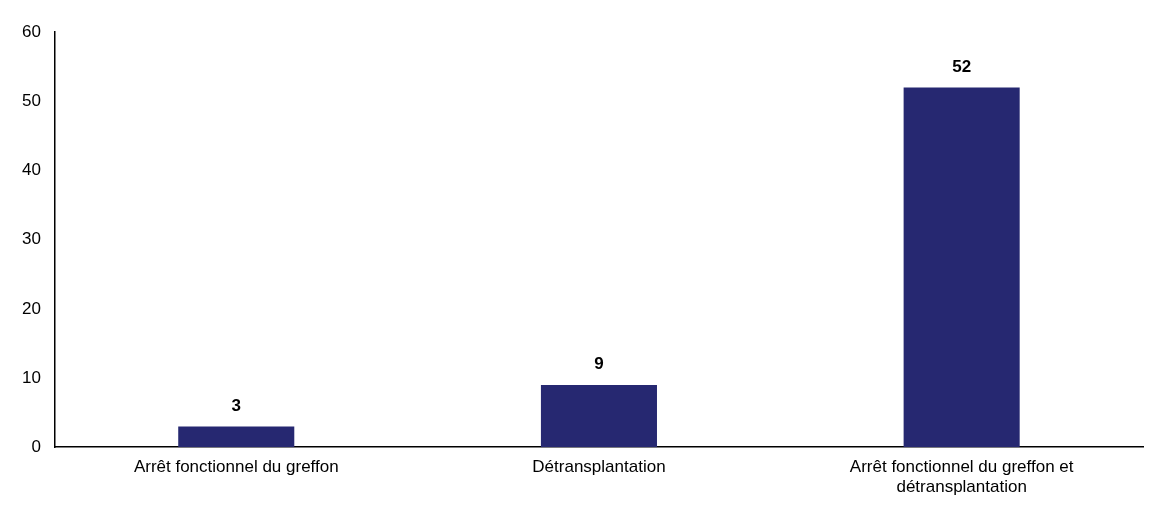 The image size is (1159, 516). I want to click on y-tick-label: 0, so click(36, 446).